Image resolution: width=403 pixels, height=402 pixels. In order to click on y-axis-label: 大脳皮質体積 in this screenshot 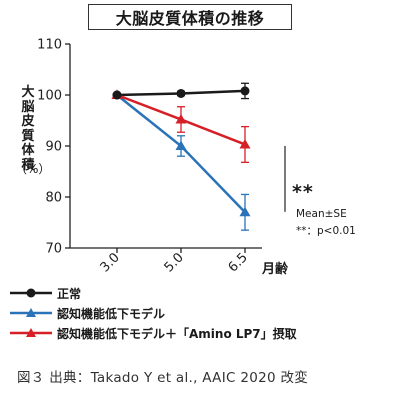, I will do `click(28, 129)`.